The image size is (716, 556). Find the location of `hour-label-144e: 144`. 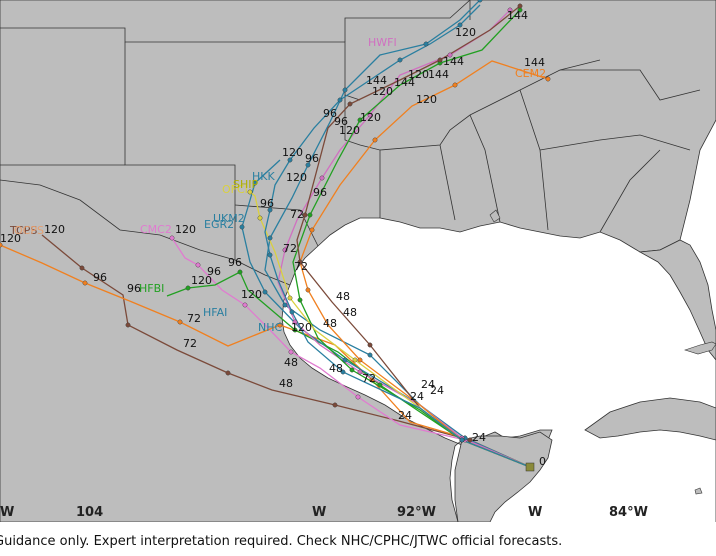

hour-label-144e: 144 is located at coordinates (517, 15).